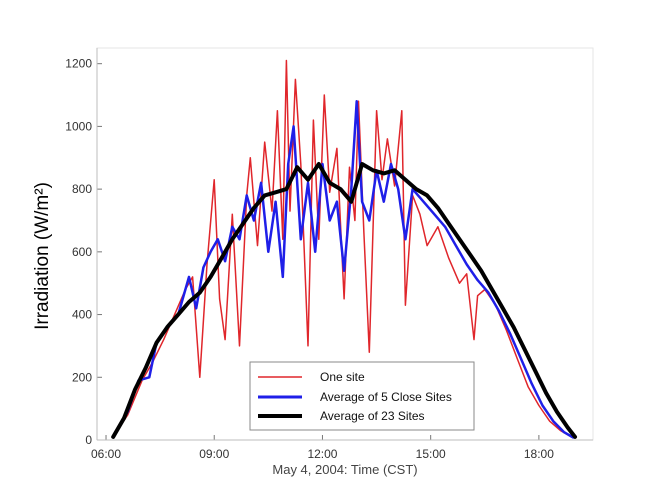  I want to click on x-axis-ticks: 06:00 09:00 12:00 15:00 18:00, so click(322, 448).